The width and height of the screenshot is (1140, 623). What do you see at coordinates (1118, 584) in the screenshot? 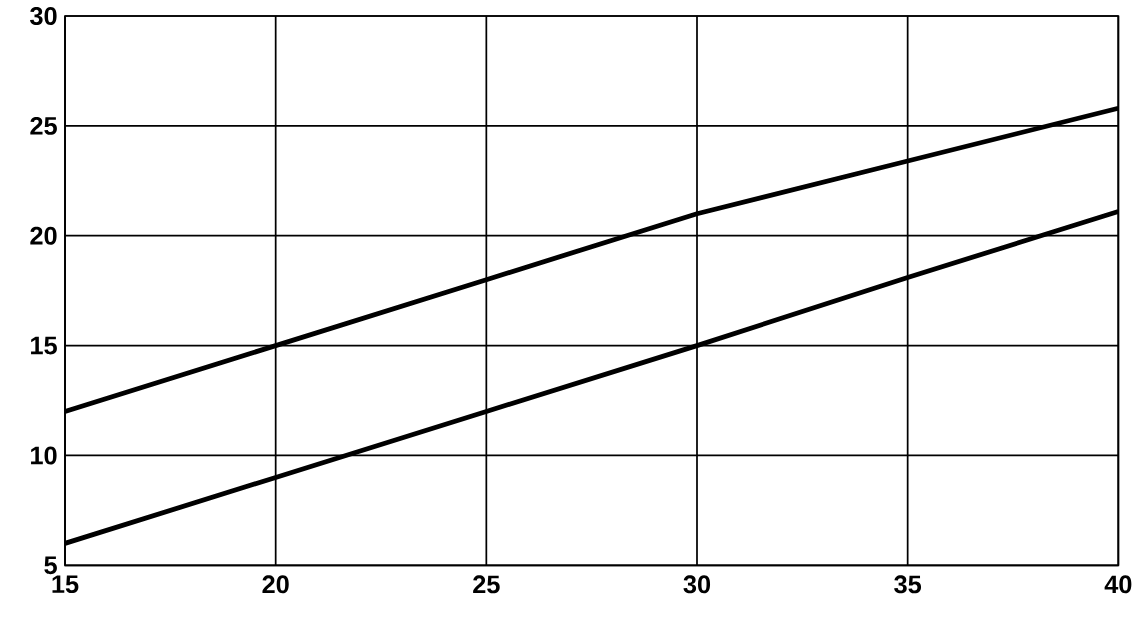
I see `x-tick-label: 40` at bounding box center [1118, 584].